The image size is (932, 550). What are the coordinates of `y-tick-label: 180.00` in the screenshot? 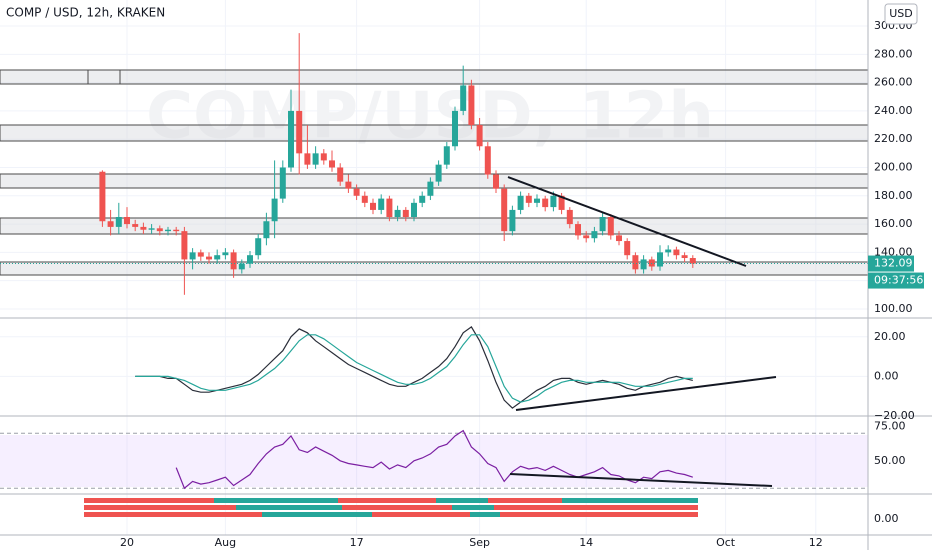 It's located at (893, 195).